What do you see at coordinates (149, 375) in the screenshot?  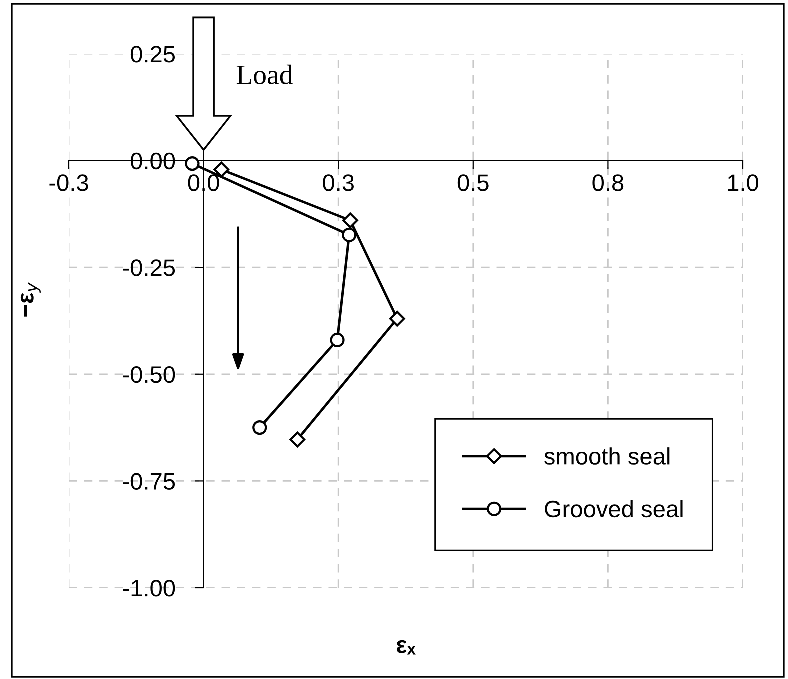 I see `y-tick-label: -0.50` at bounding box center [149, 375].